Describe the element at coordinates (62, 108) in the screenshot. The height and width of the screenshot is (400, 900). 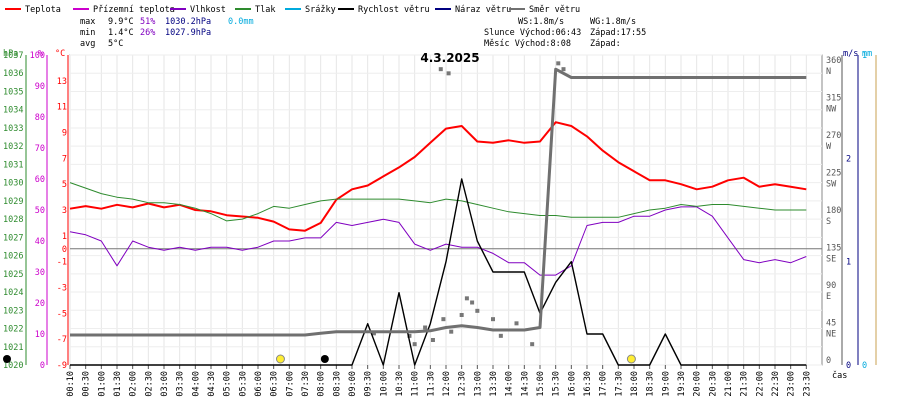
I see `temperature-tick-label: 11` at that location.